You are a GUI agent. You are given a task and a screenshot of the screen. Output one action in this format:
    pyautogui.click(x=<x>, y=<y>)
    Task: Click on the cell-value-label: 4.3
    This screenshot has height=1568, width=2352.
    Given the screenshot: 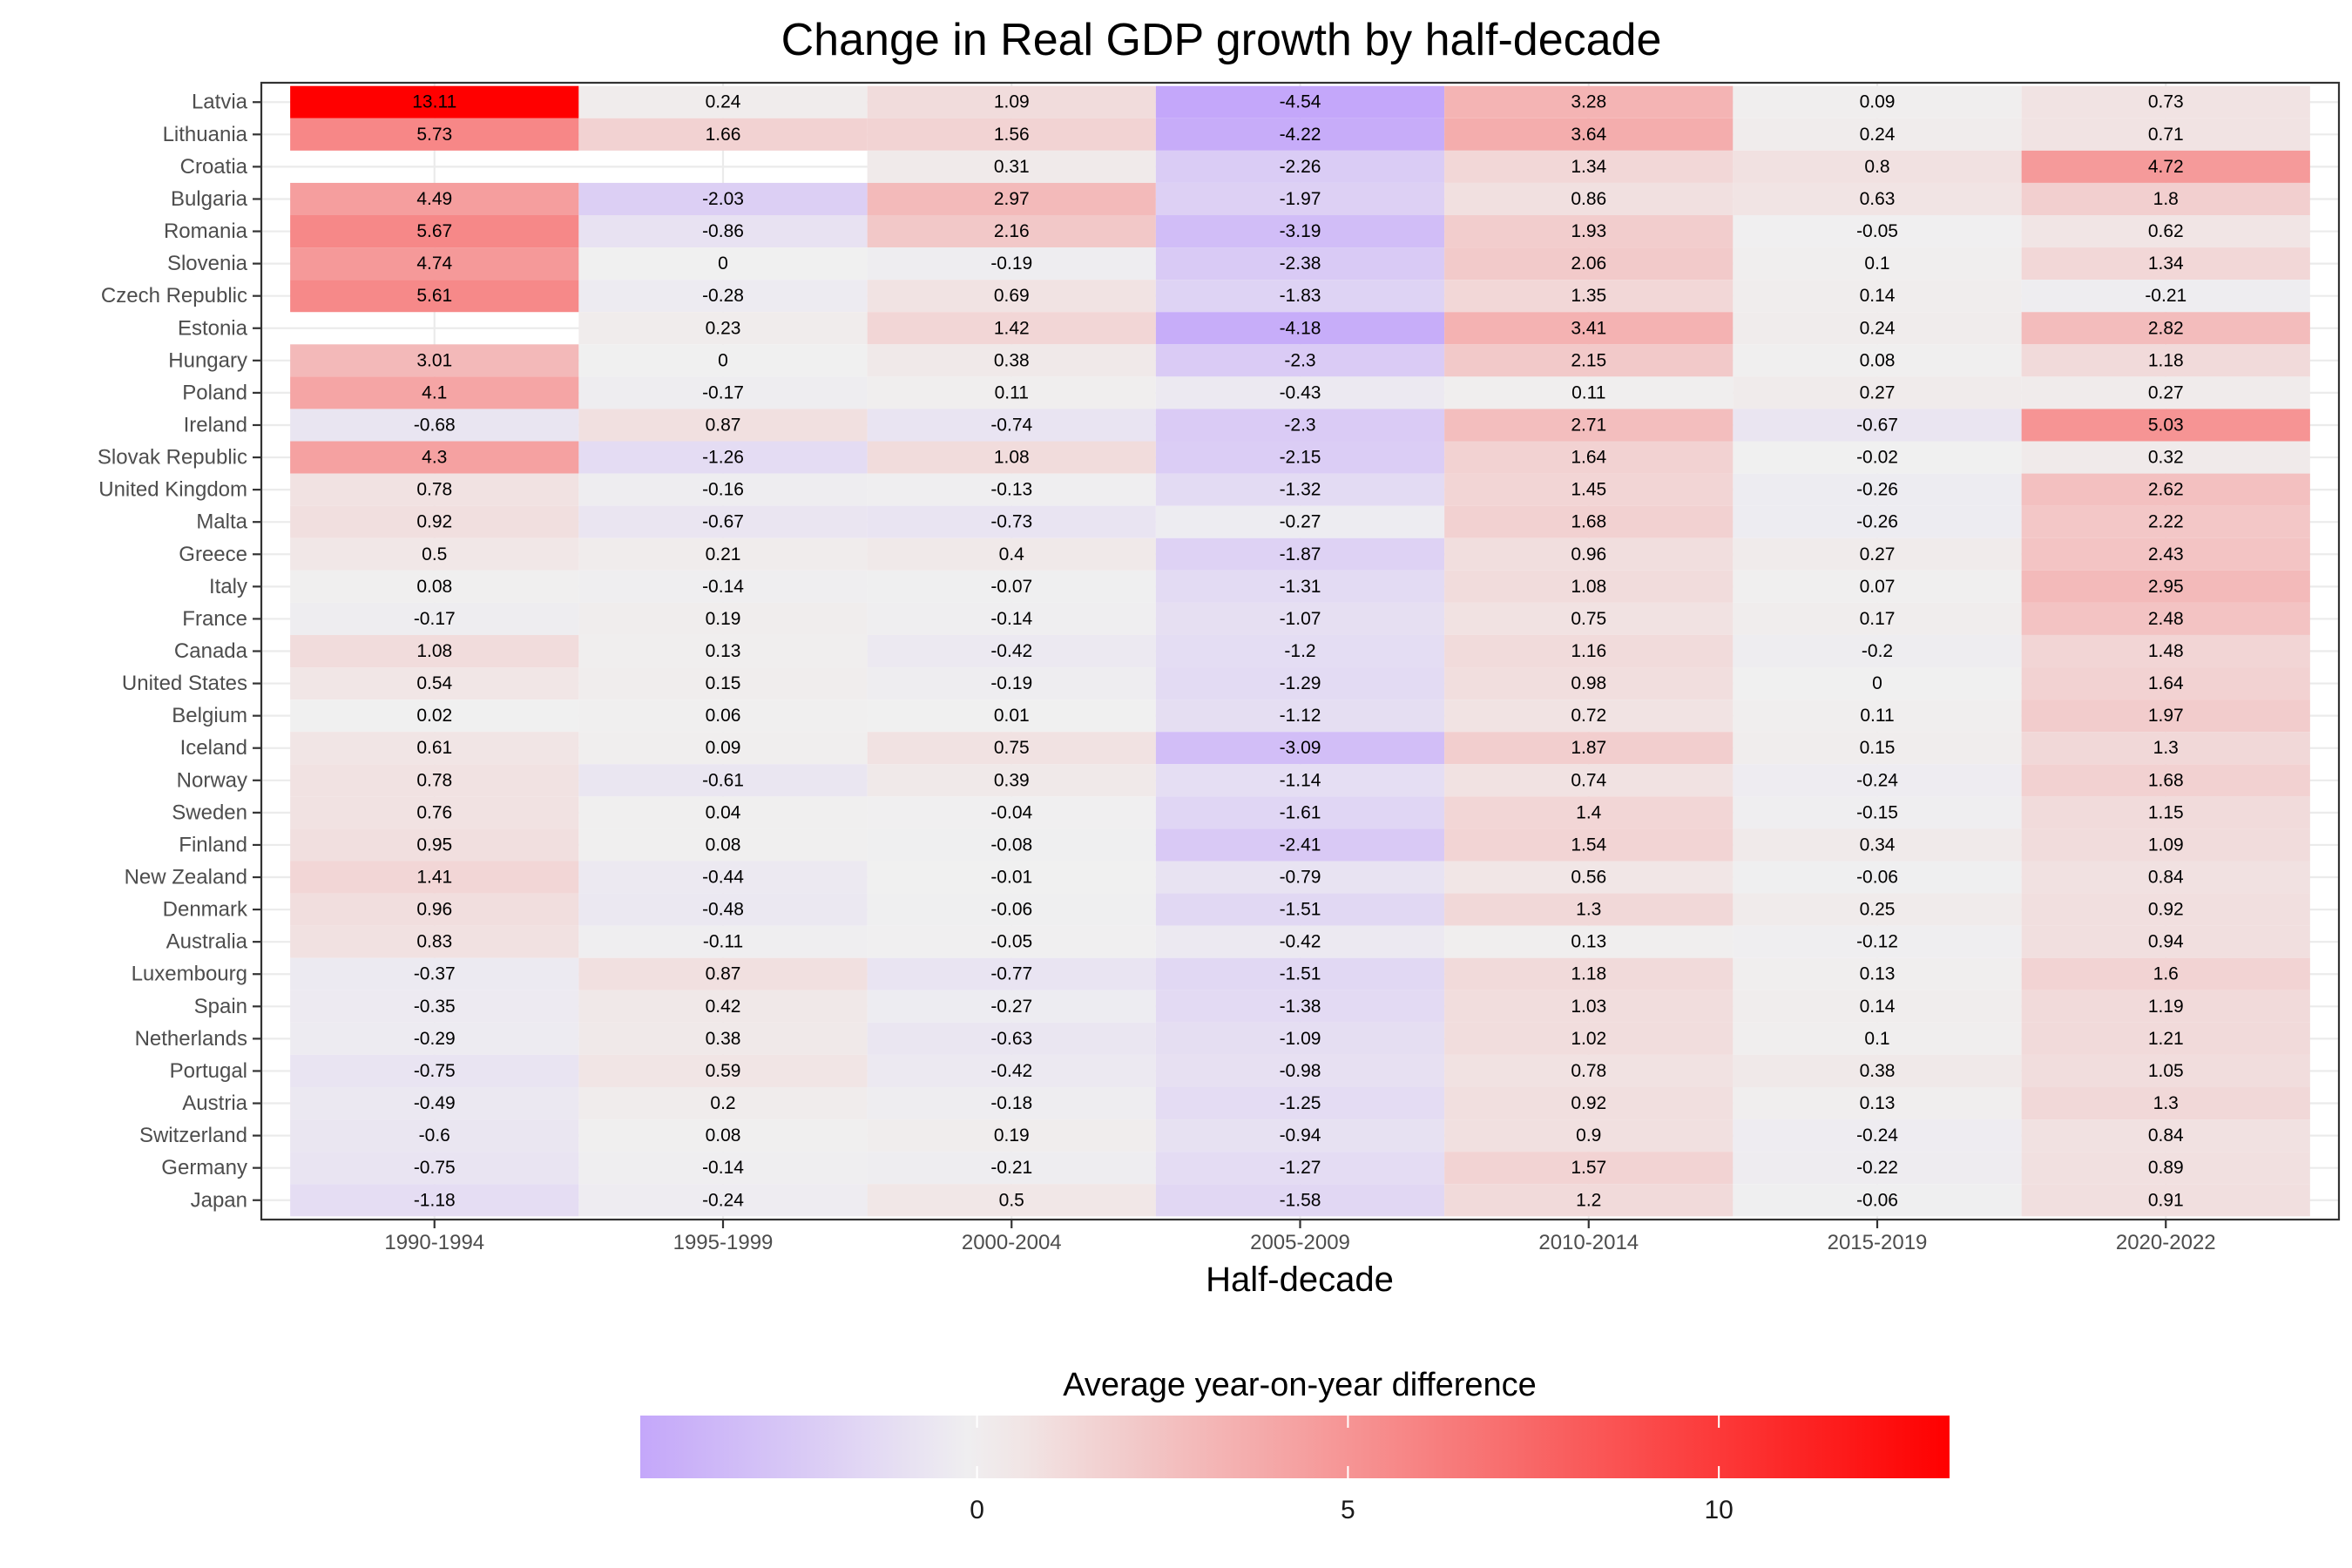 What is the action you would take?
    pyautogui.click(x=434, y=458)
    